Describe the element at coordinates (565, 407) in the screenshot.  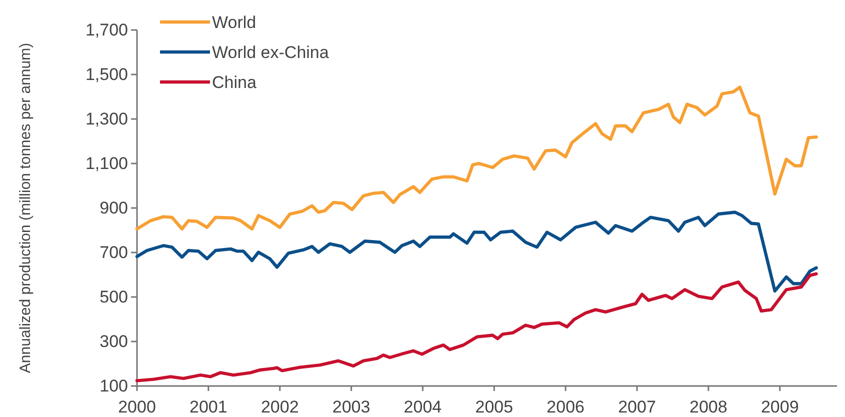
I see `x-tick-label: 2006` at that location.